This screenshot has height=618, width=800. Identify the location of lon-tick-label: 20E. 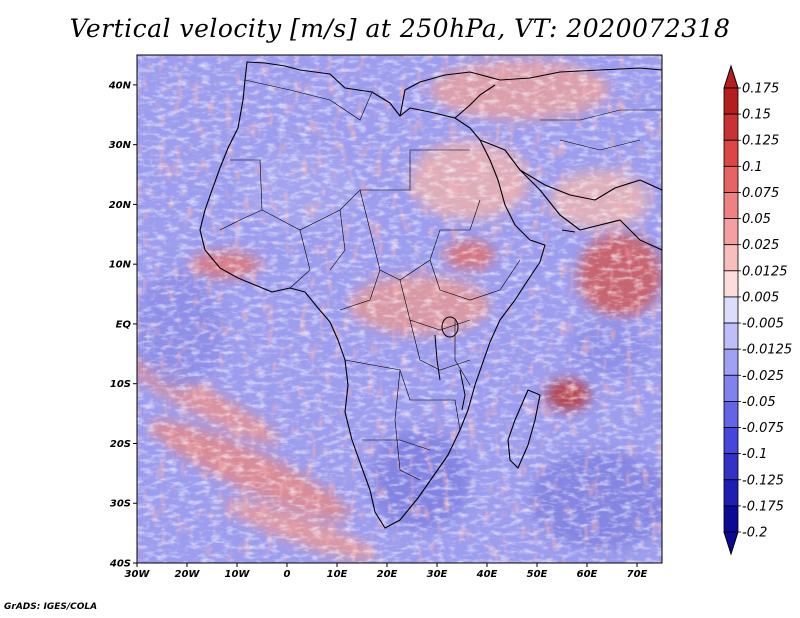
(387, 574).